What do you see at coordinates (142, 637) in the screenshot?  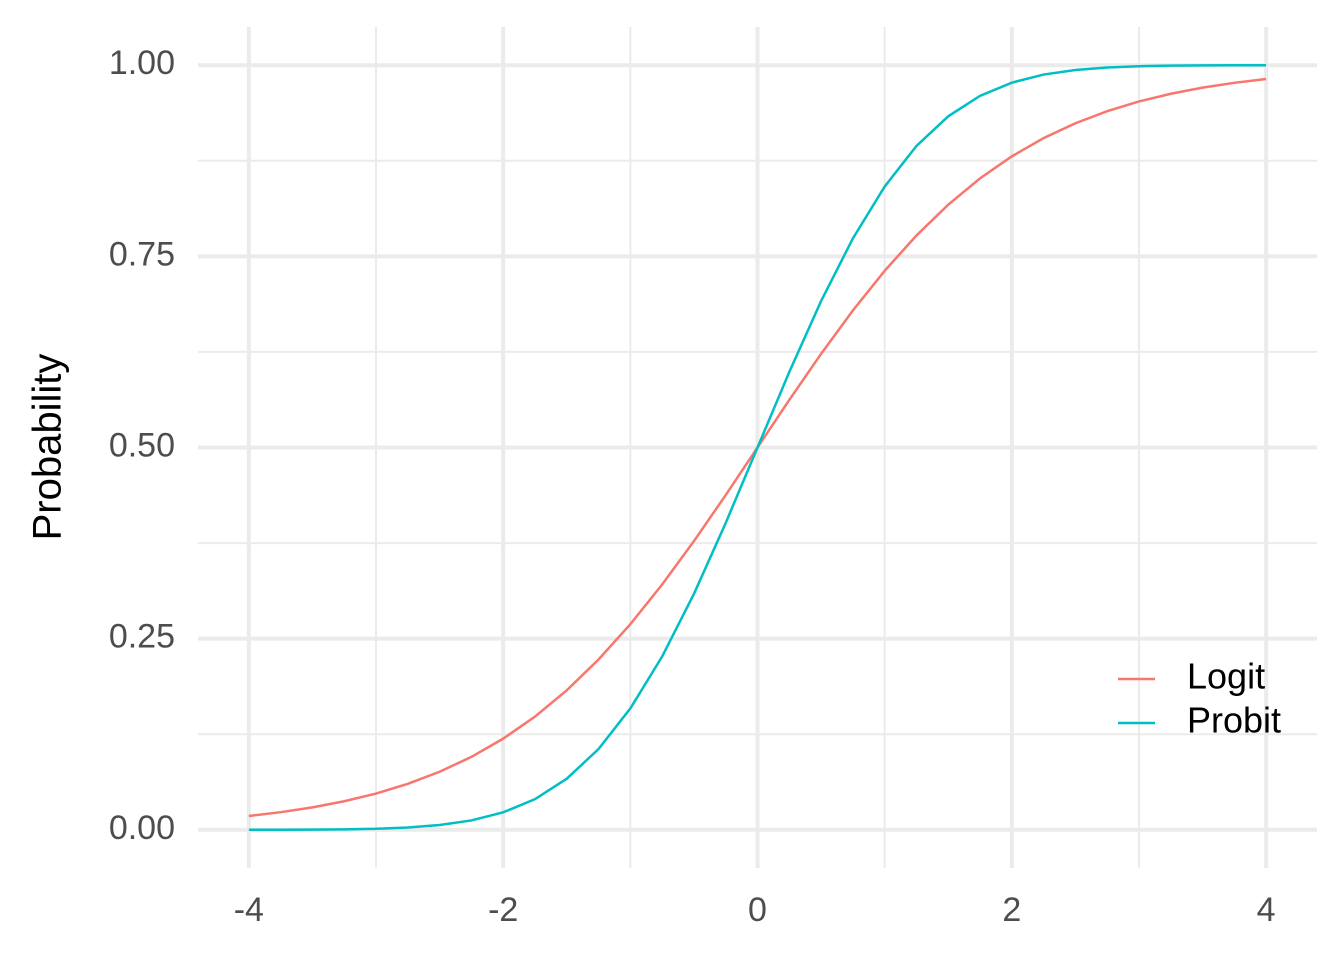 I see `y-tick-label: 0.25` at bounding box center [142, 637].